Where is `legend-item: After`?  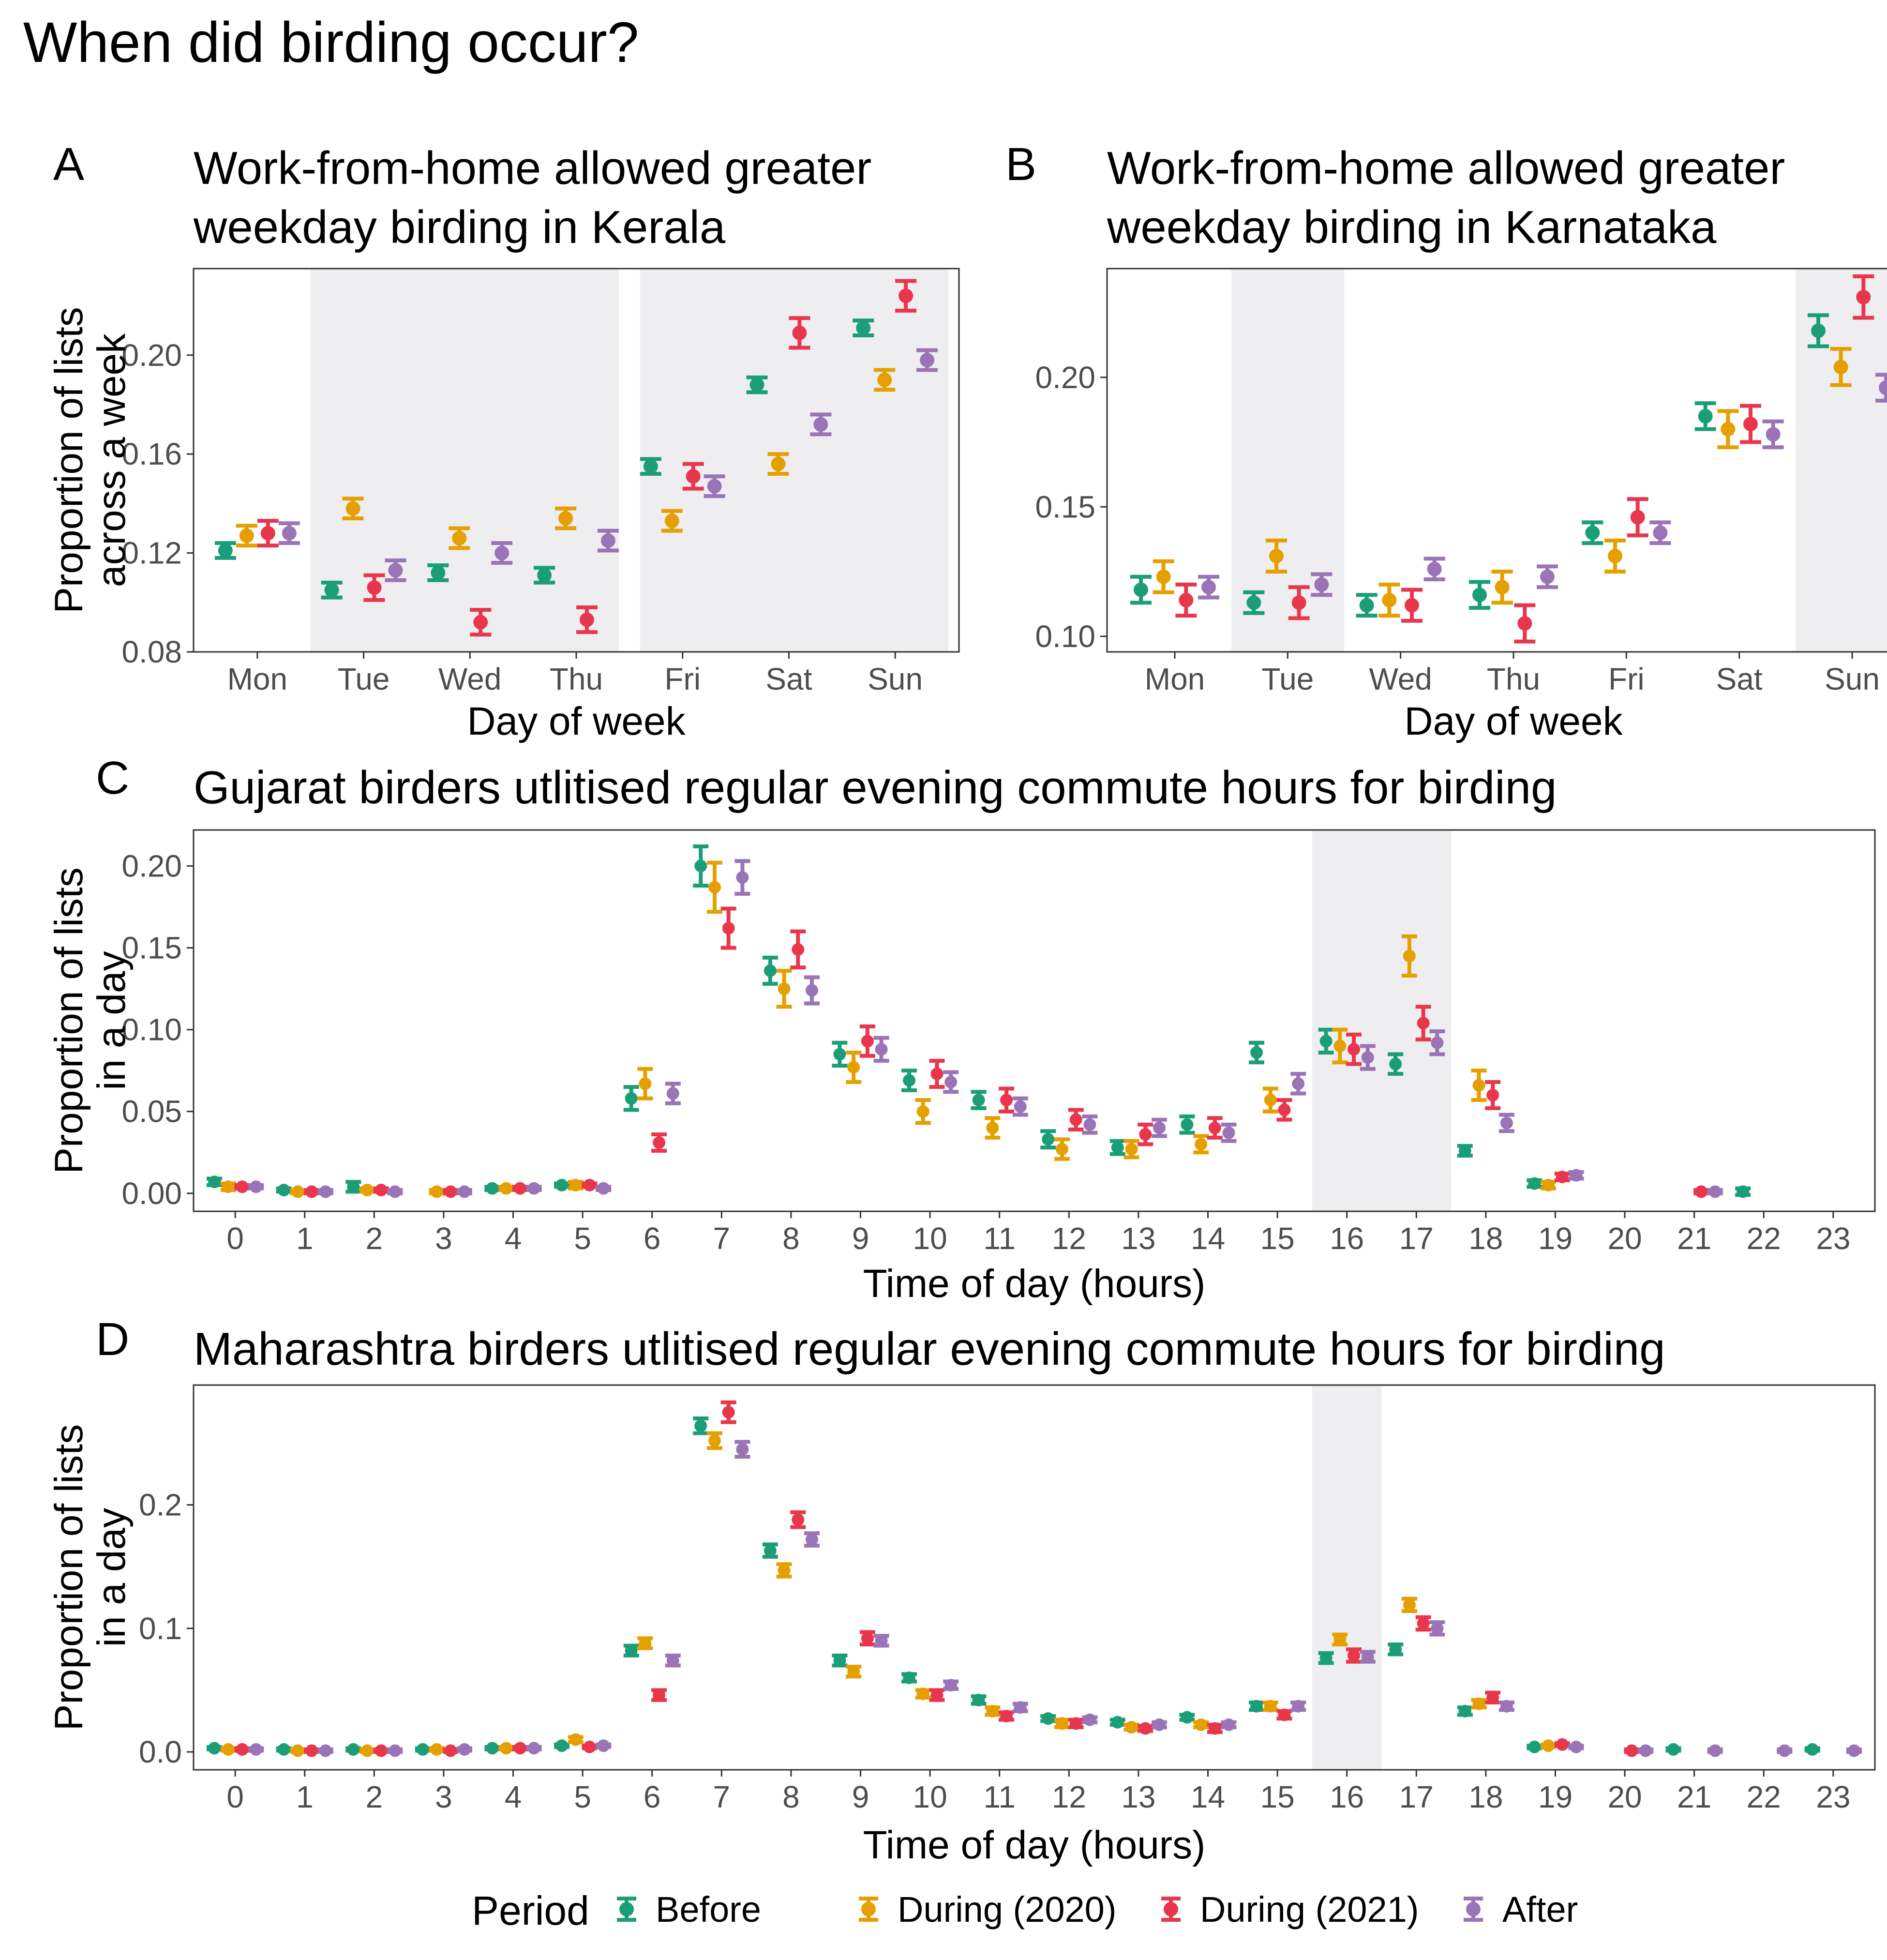 legend-item: After is located at coordinates (1521, 1909).